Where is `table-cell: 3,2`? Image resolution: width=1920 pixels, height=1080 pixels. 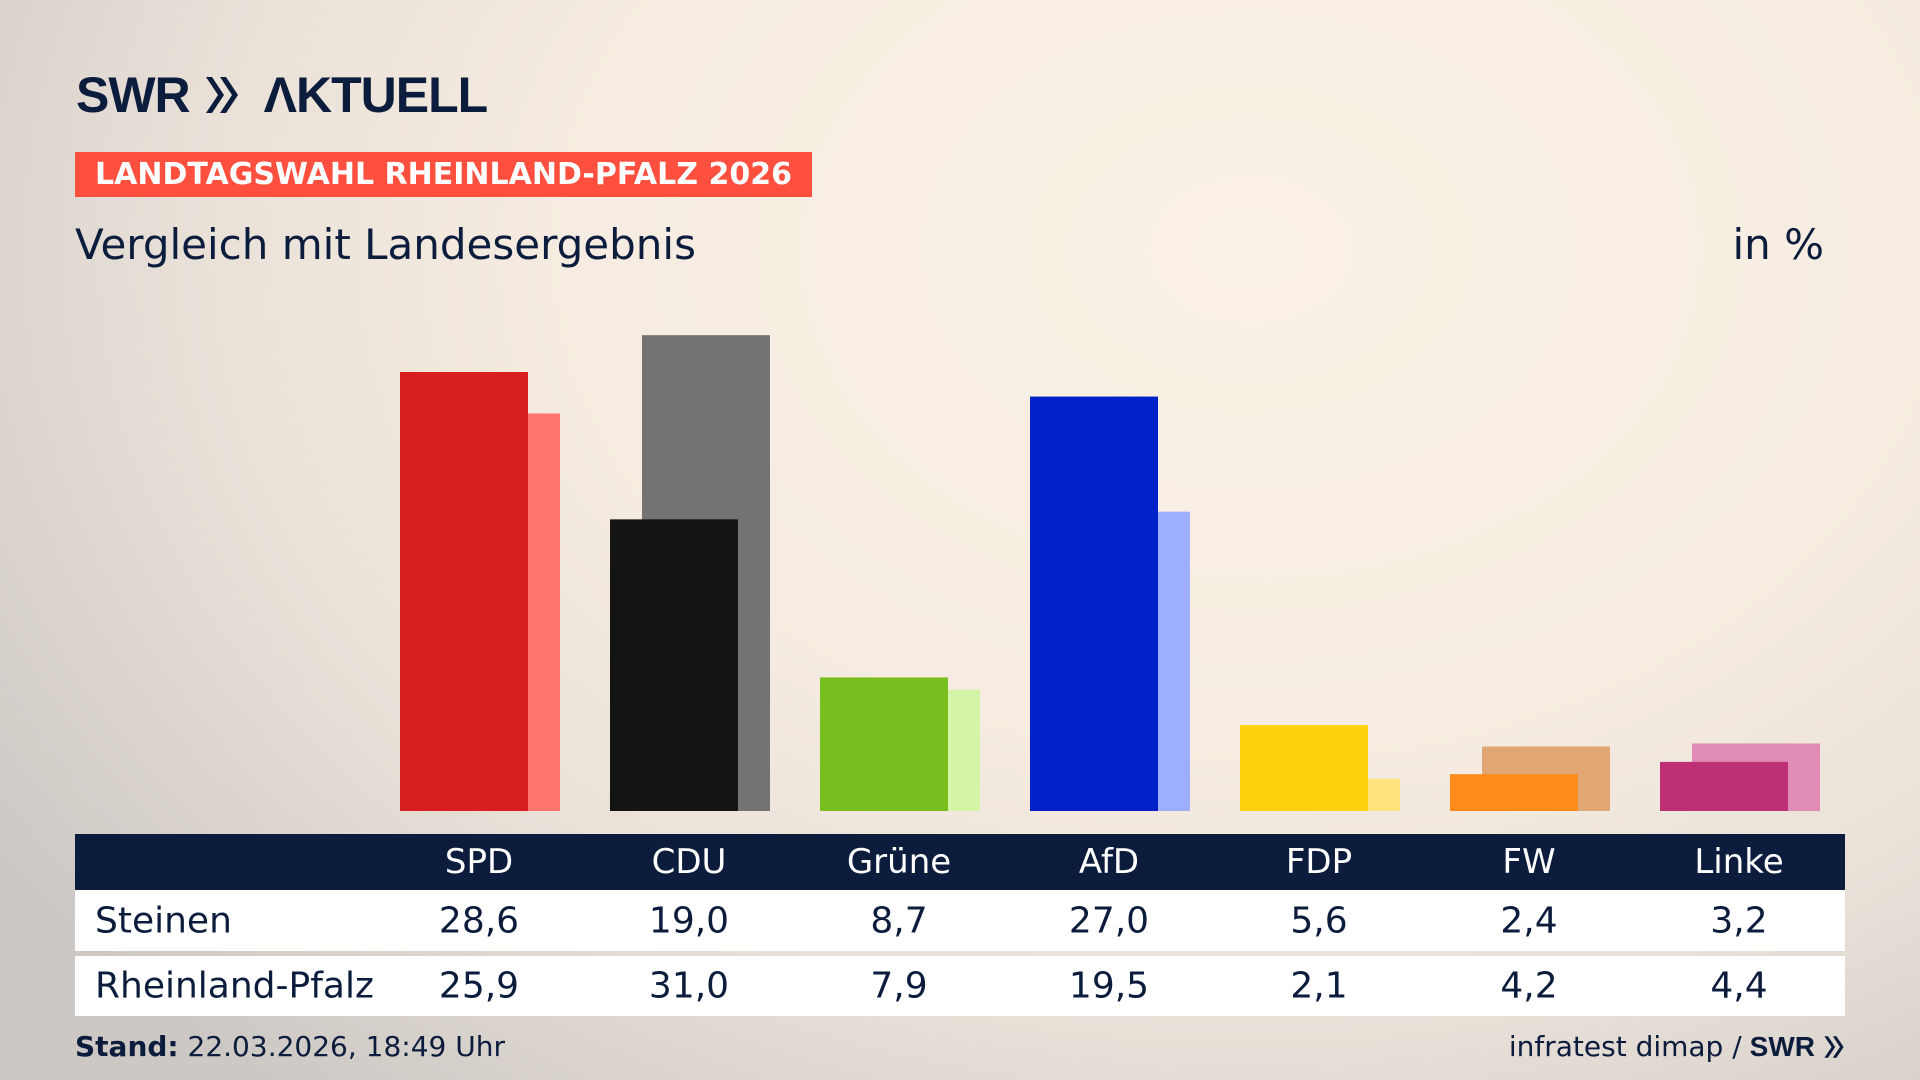
table-cell: 3,2 is located at coordinates (1739, 920).